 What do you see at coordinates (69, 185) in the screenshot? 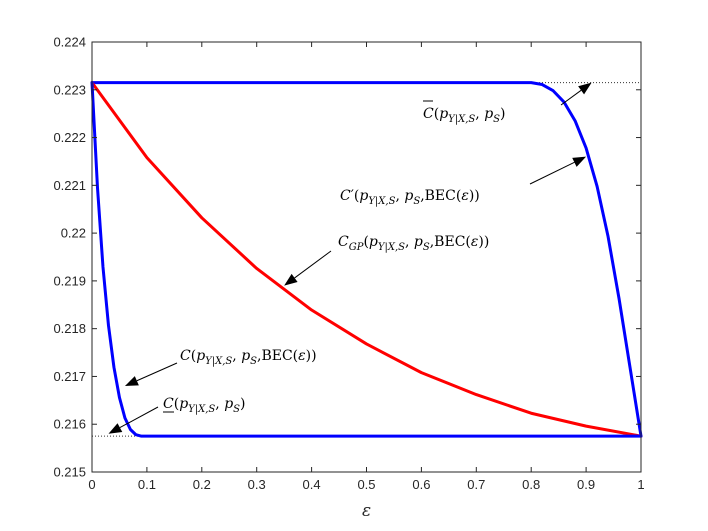
I see `y-tick-label: 0.221` at bounding box center [69, 185].